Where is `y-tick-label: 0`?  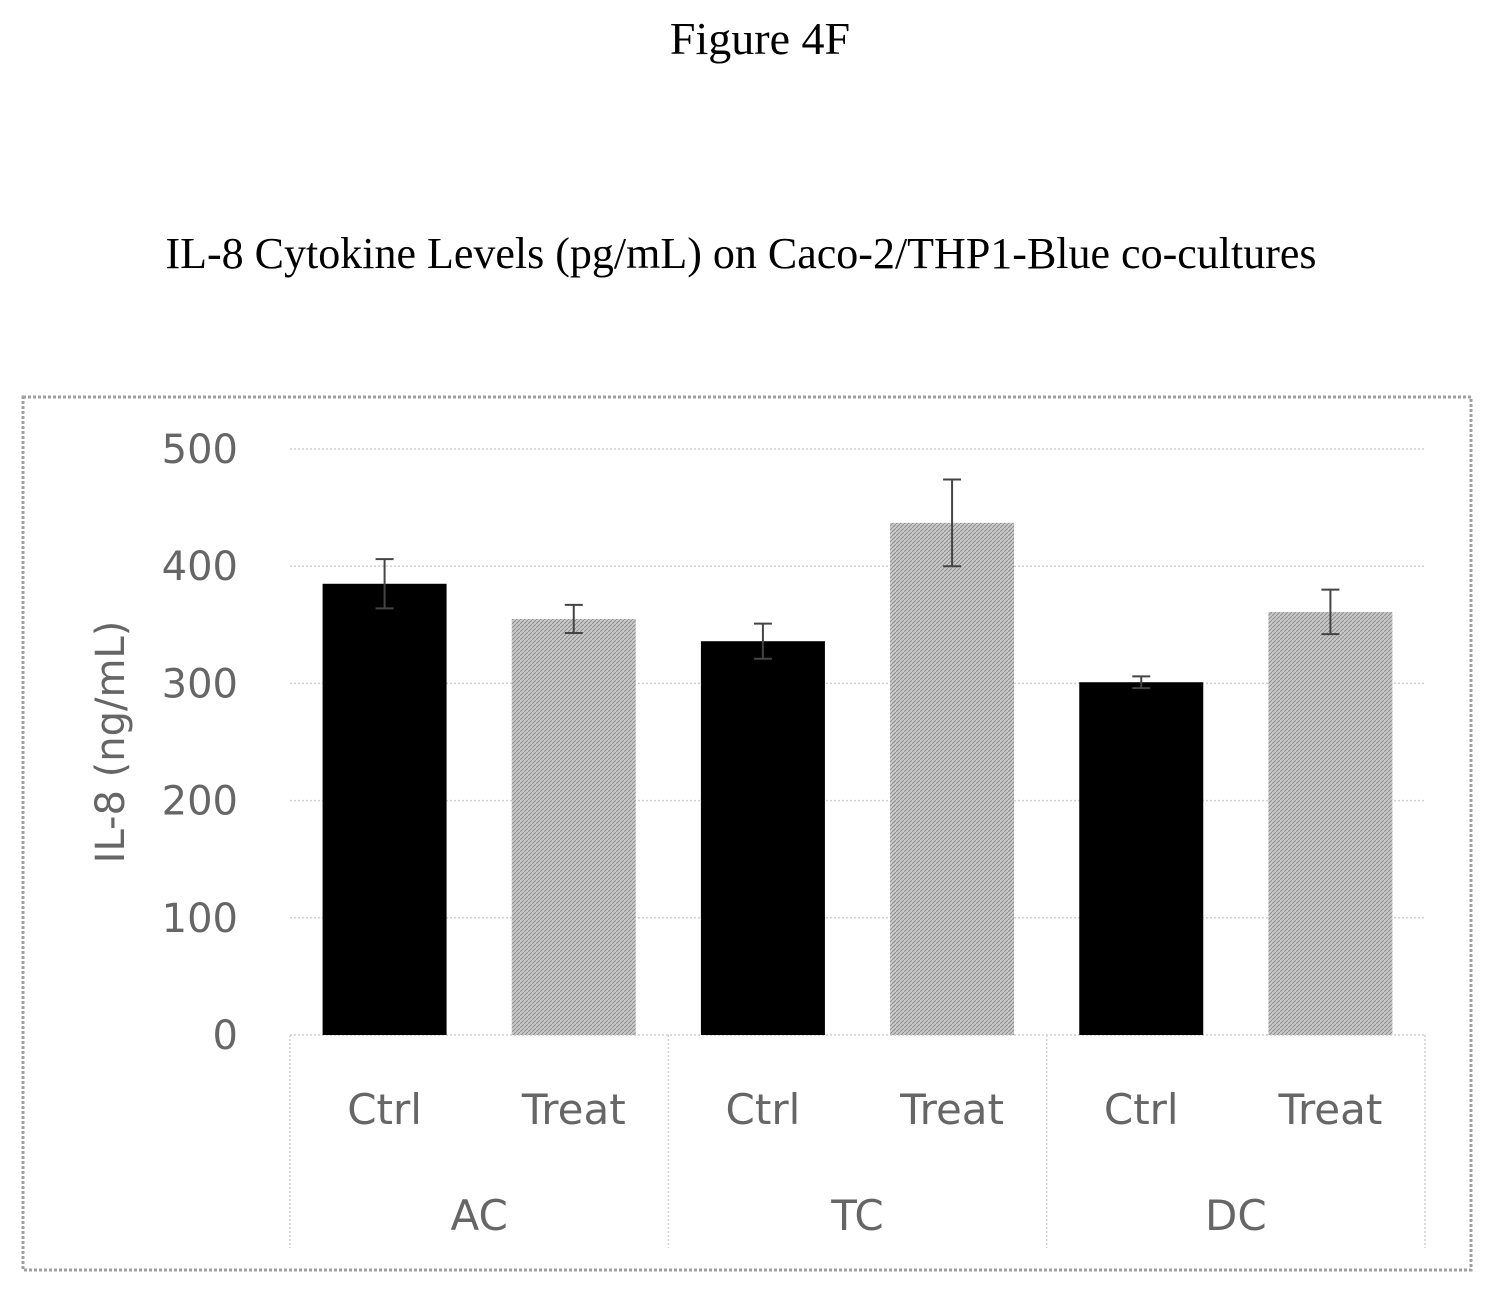
y-tick-label: 0 is located at coordinates (225, 1036).